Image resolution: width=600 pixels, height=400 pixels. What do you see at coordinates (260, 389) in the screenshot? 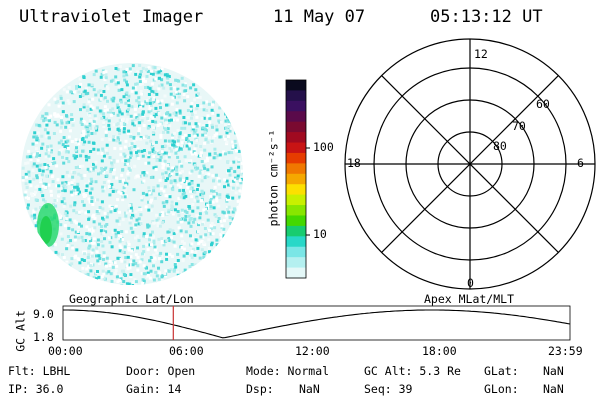
I see `info-dsp-label: Dsp:` at bounding box center [260, 389].